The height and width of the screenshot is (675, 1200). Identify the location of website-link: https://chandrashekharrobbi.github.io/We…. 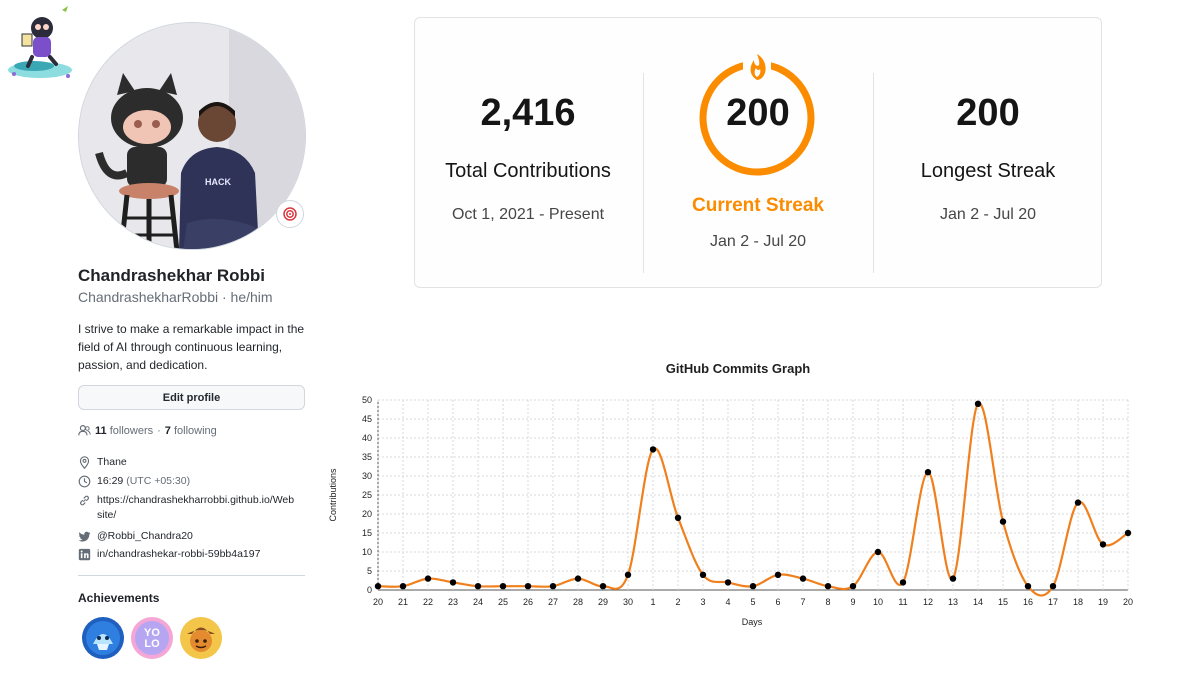
(195, 508).